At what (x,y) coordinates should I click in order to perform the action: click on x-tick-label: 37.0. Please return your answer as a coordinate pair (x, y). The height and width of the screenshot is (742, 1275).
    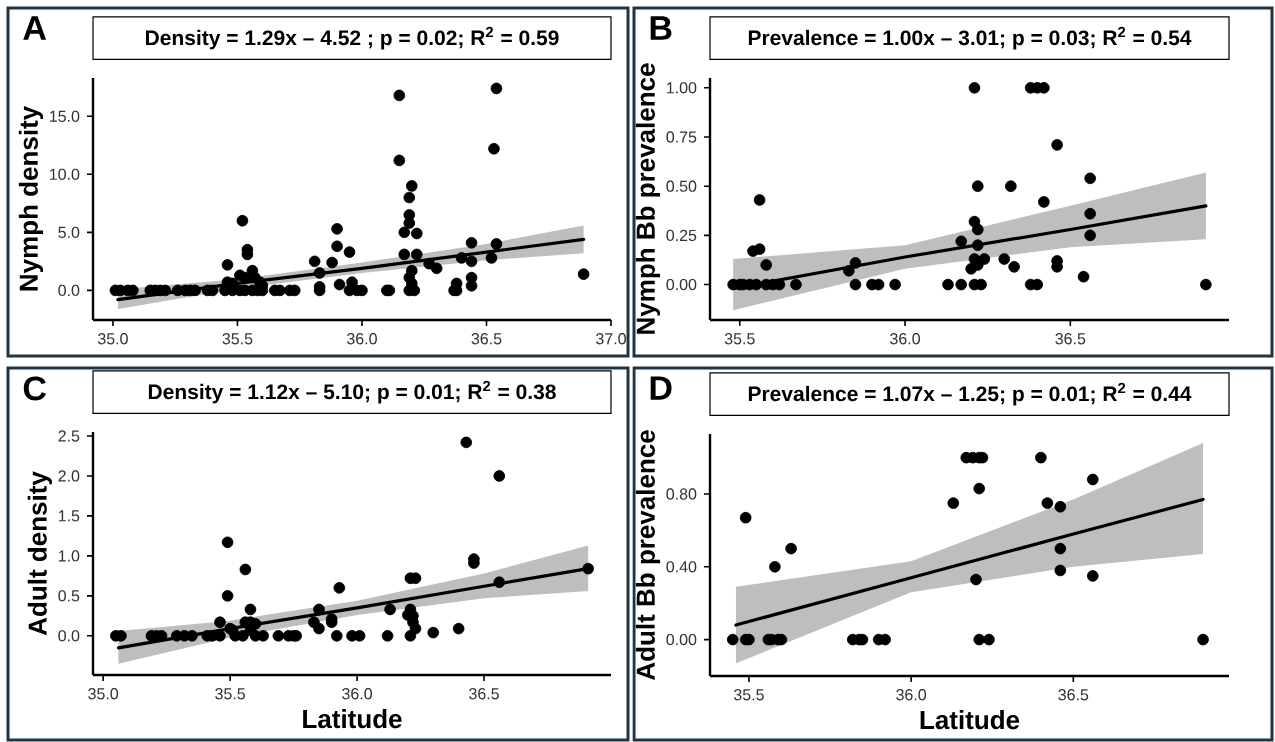
    Looking at the image, I should click on (611, 339).